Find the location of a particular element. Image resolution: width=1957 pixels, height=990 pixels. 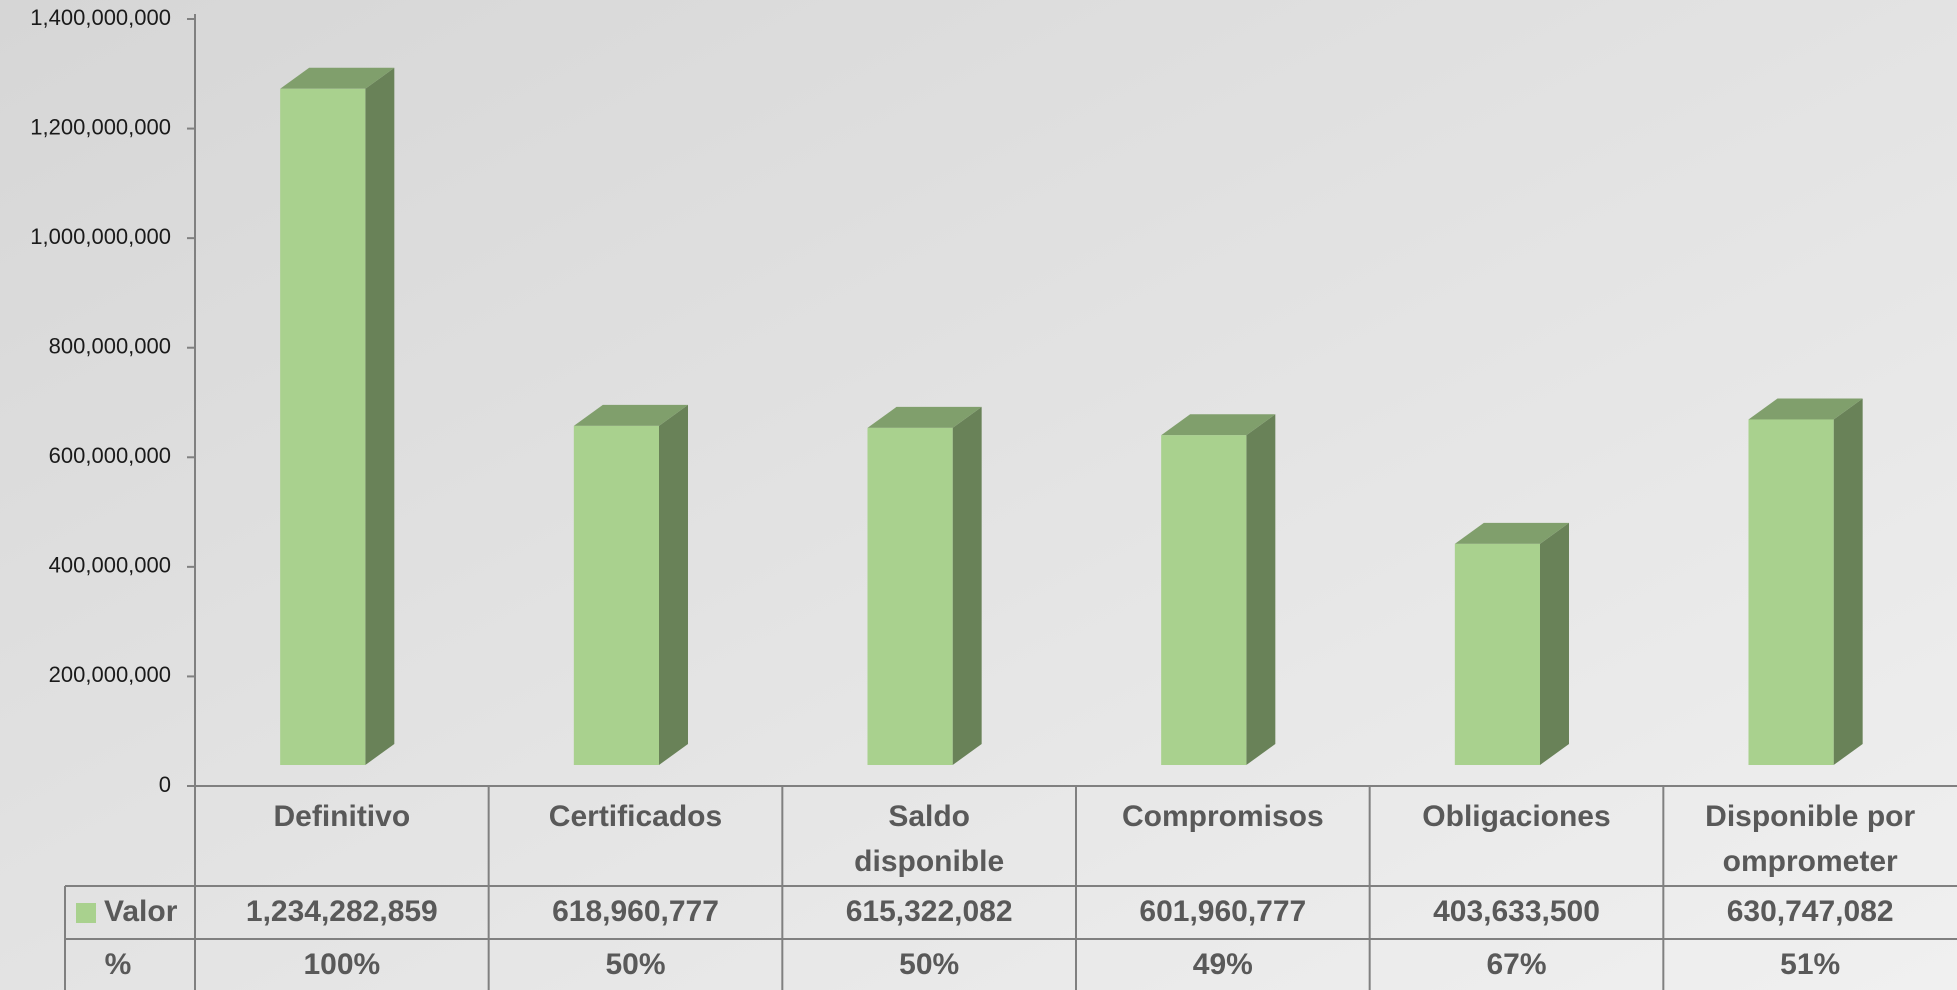

x-tick-label: Saldo disponible is located at coordinates (929, 839).